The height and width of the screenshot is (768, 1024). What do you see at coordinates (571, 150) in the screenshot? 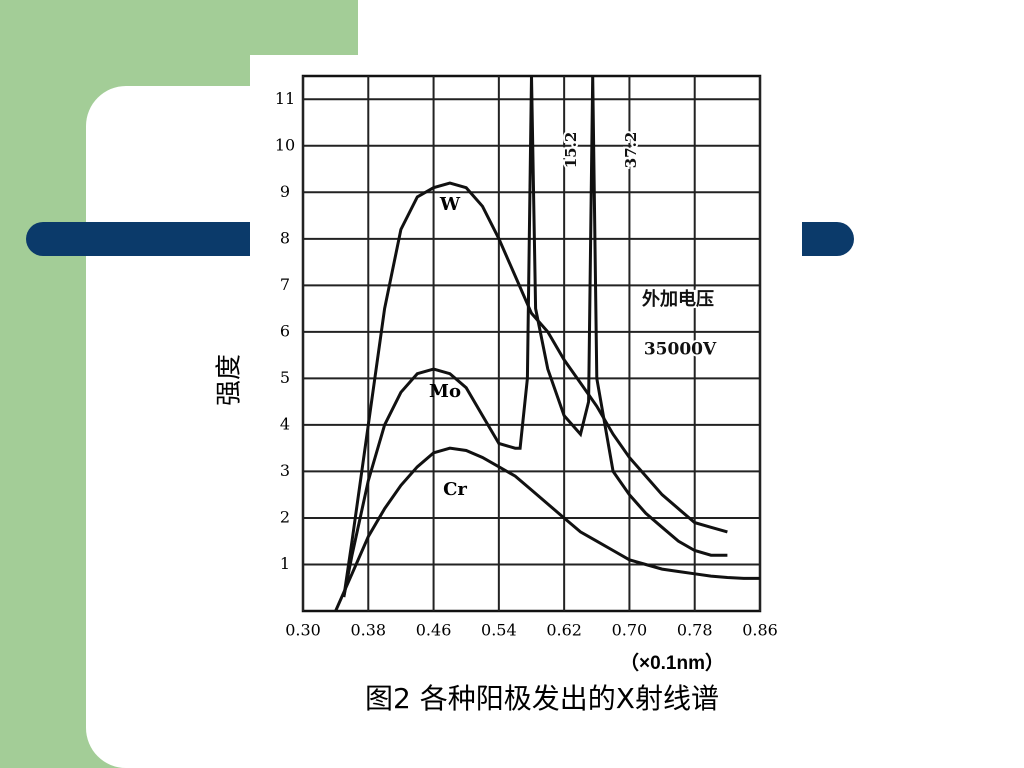
I see `annotation: 15.2` at bounding box center [571, 150].